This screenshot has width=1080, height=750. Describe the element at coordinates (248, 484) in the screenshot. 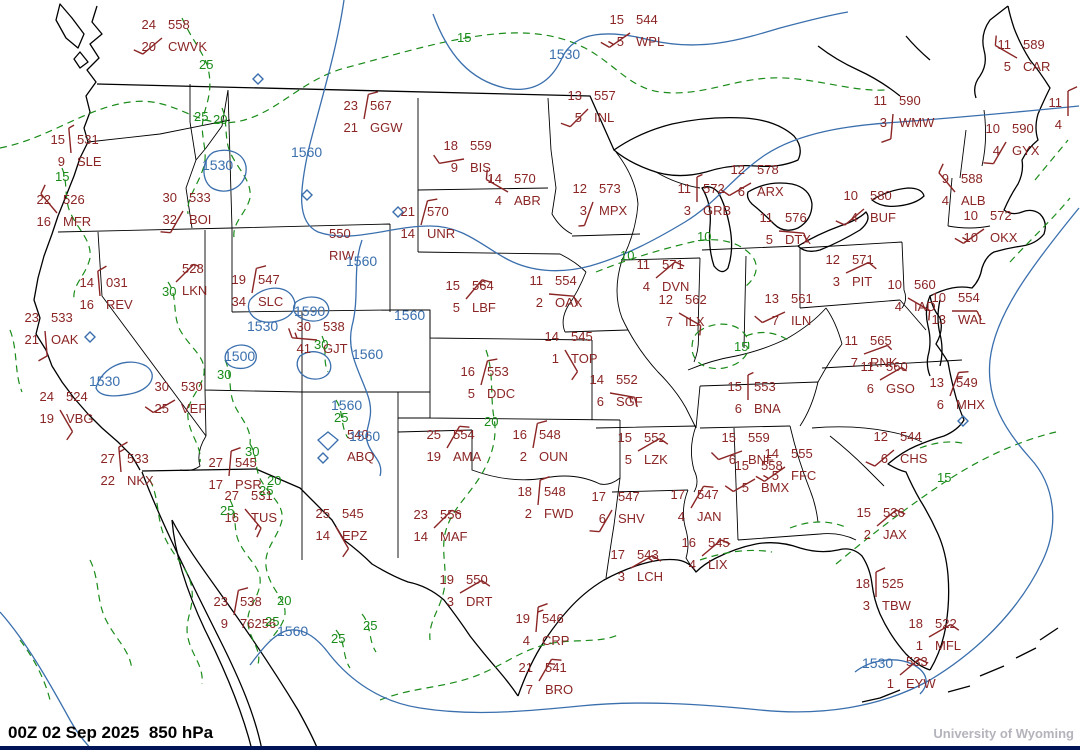

I see `station-id: PSR` at that location.